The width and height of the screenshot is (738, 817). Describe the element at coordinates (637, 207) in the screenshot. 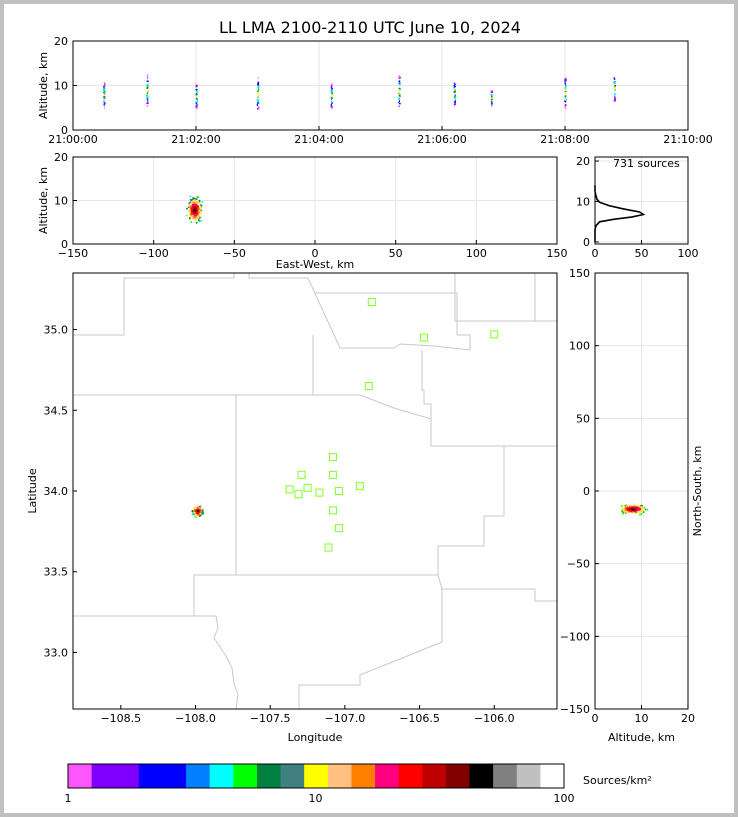

I see `altitude-histogram-panel: 731 sources 0 50 100 0 10 20` at that location.